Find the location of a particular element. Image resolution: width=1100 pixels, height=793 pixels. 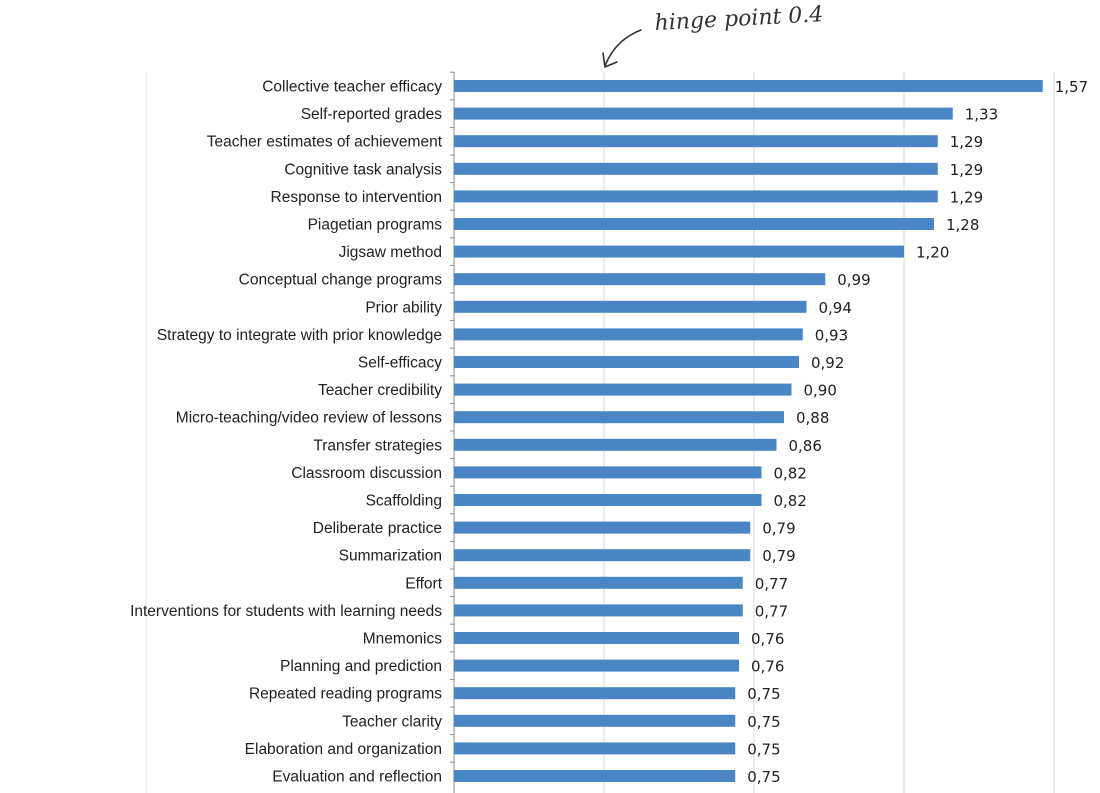

category-label: Piagetian programs is located at coordinates (375, 225).